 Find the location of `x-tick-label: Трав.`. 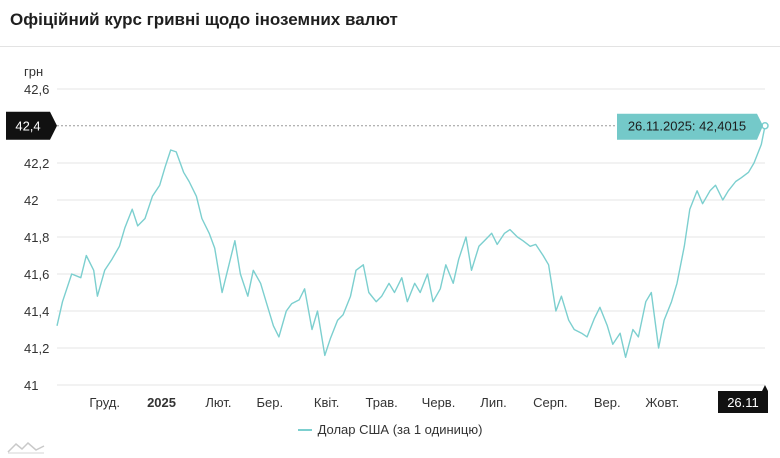

x-tick-label: Трав. is located at coordinates (382, 402).